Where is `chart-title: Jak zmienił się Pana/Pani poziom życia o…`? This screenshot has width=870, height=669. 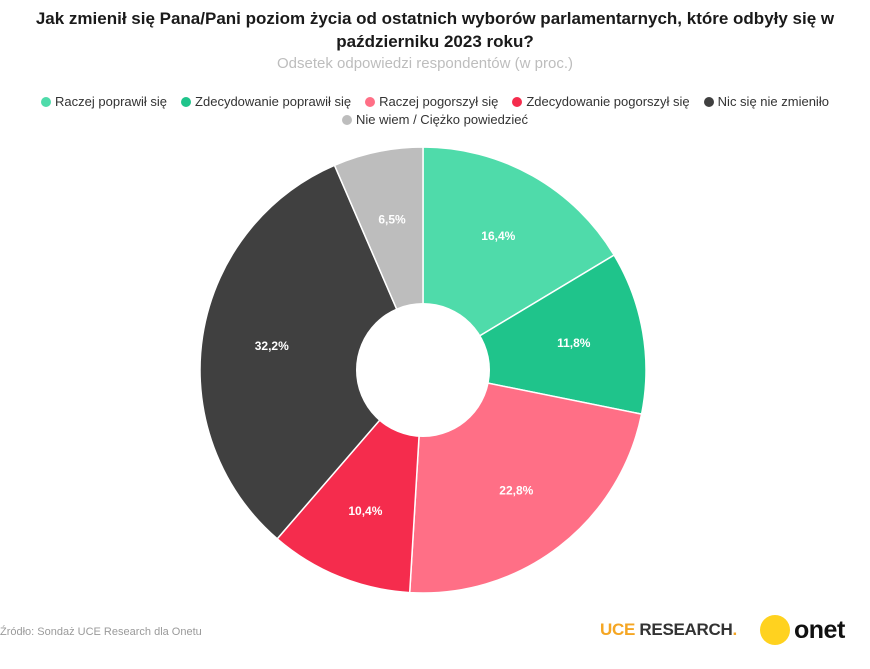
chart-title: Jak zmienił się Pana/Pani poziom życia o… is located at coordinates (435, 30).